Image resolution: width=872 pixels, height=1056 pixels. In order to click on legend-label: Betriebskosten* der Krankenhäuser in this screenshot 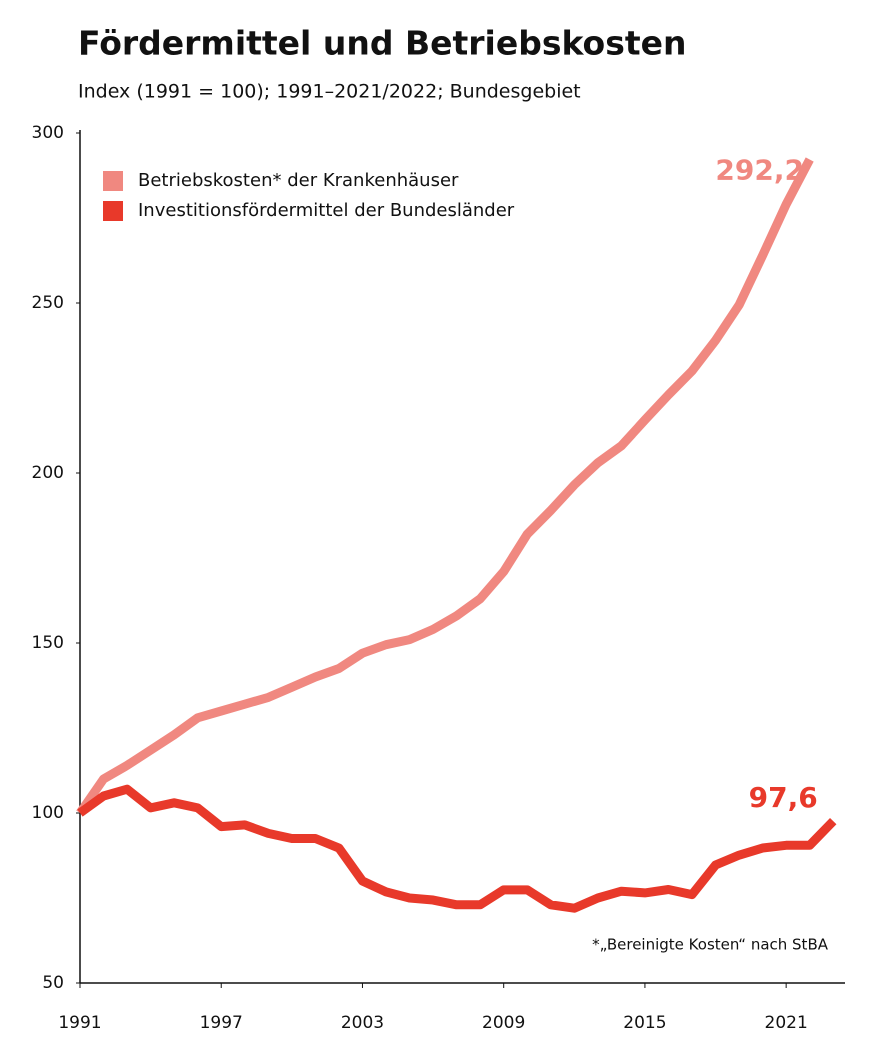, I will do `click(298, 180)`.